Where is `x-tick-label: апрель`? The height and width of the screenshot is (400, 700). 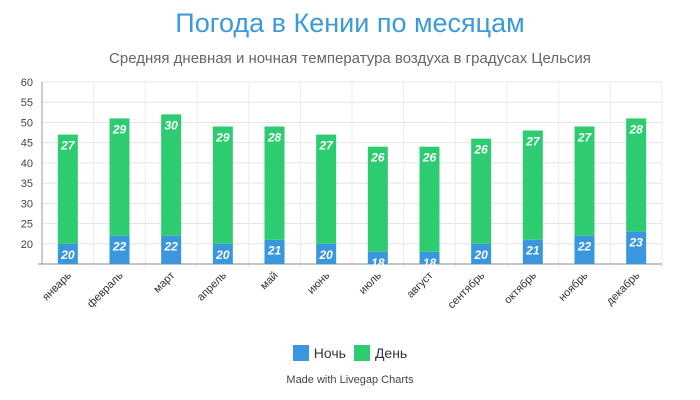 x-tick-label: апрель is located at coordinates (212, 286).